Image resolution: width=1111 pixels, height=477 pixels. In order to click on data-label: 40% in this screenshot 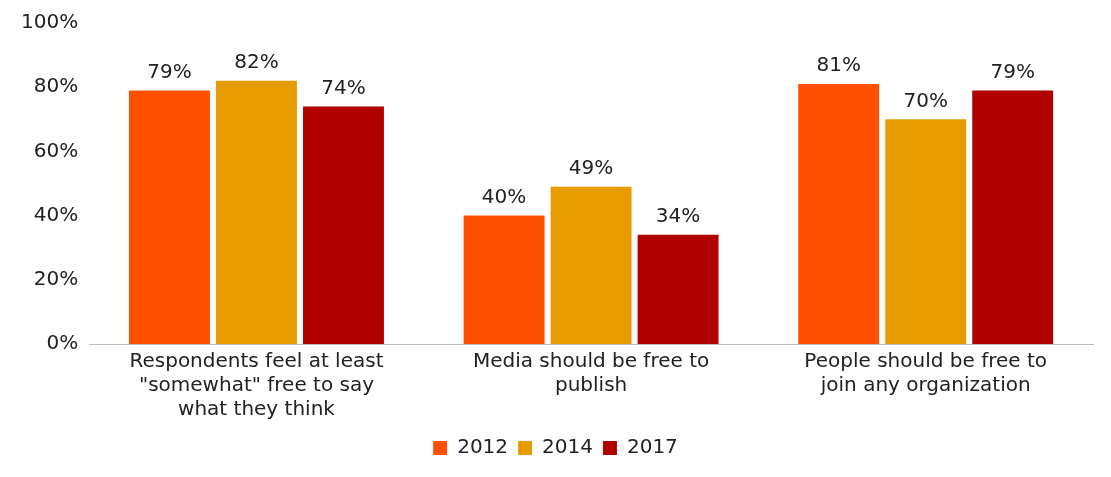, I will do `click(504, 195)`.